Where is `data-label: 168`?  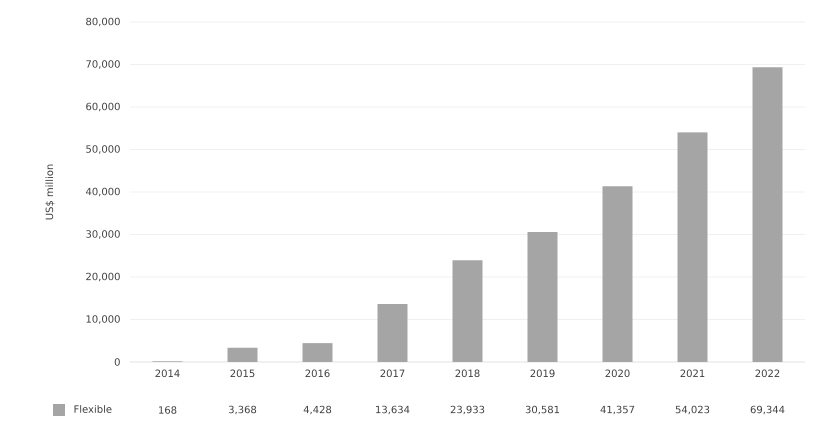
data-label: 168 is located at coordinates (167, 410).